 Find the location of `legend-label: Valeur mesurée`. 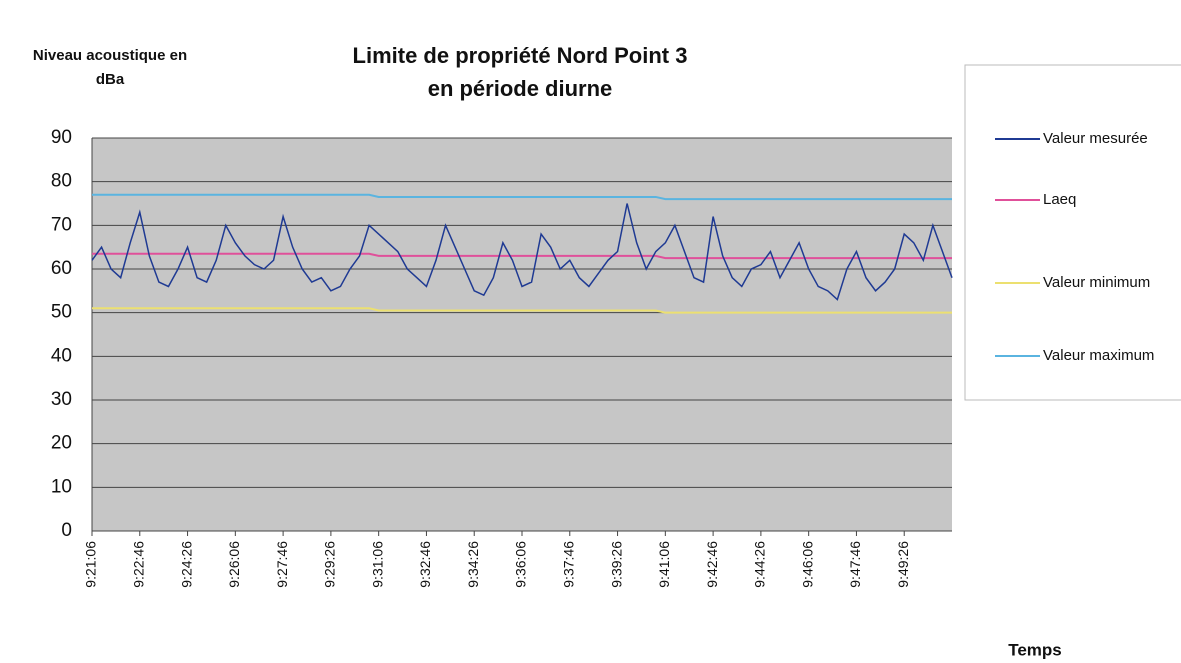

legend-label: Valeur mesurée is located at coordinates (1095, 138).